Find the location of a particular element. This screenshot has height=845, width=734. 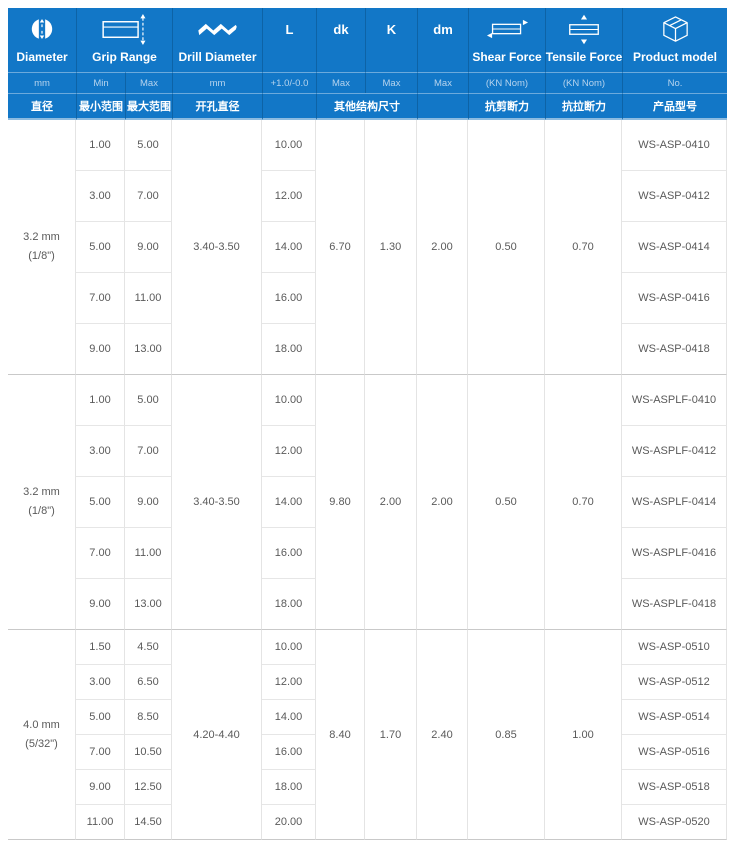

cn-grip-max: 最大范围 is located at coordinates (148, 106).